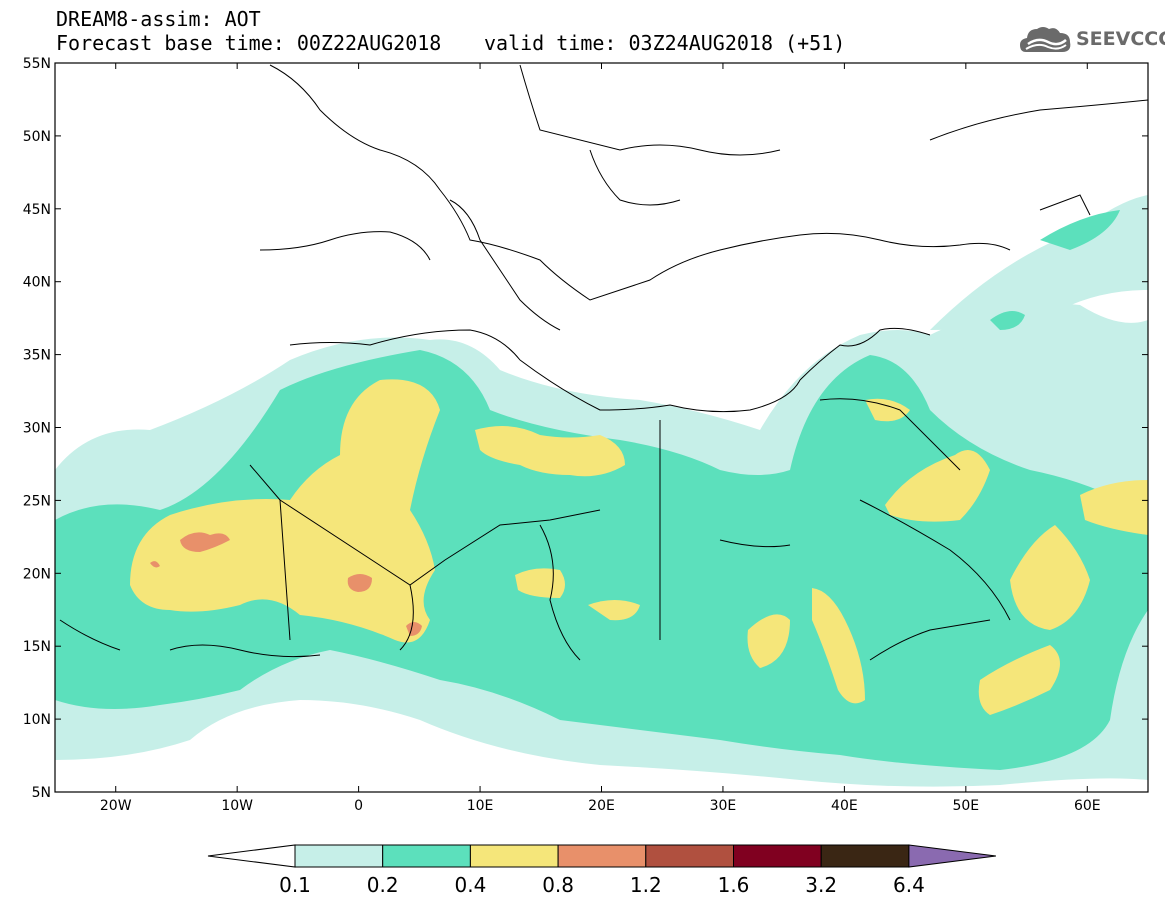  What do you see at coordinates (37, 720) in the screenshot?
I see `lat-tick-label: 10N` at bounding box center [37, 720].